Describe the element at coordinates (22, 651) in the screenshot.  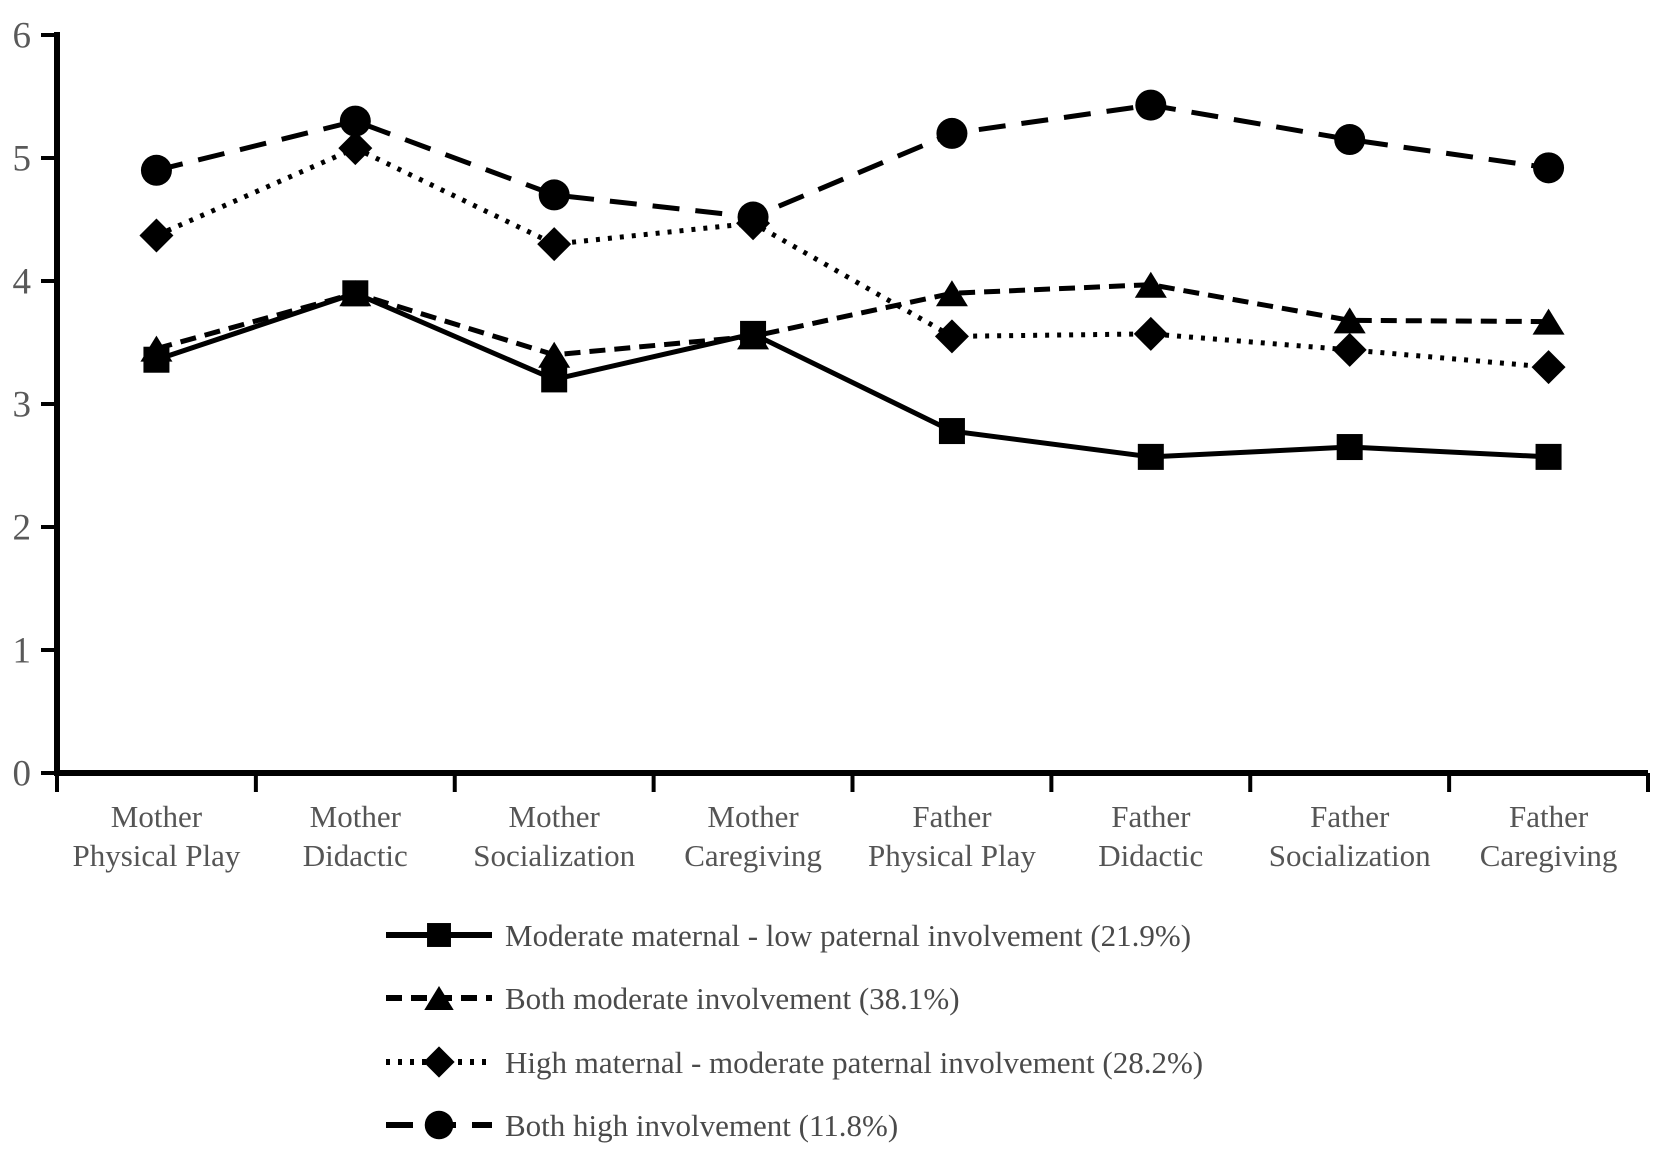
I see `y-axis-tick-label: 1` at that location.